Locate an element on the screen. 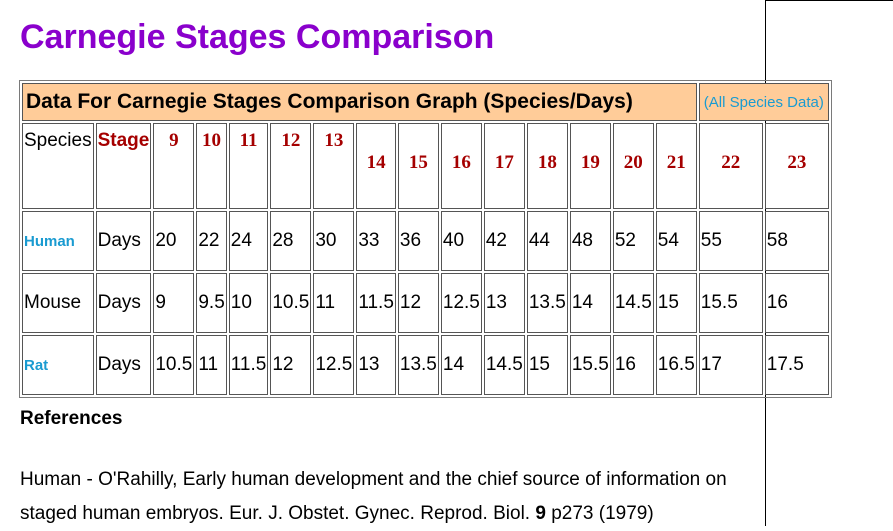 The height and width of the screenshot is (531, 893). value-cell: 17 is located at coordinates (730, 365).